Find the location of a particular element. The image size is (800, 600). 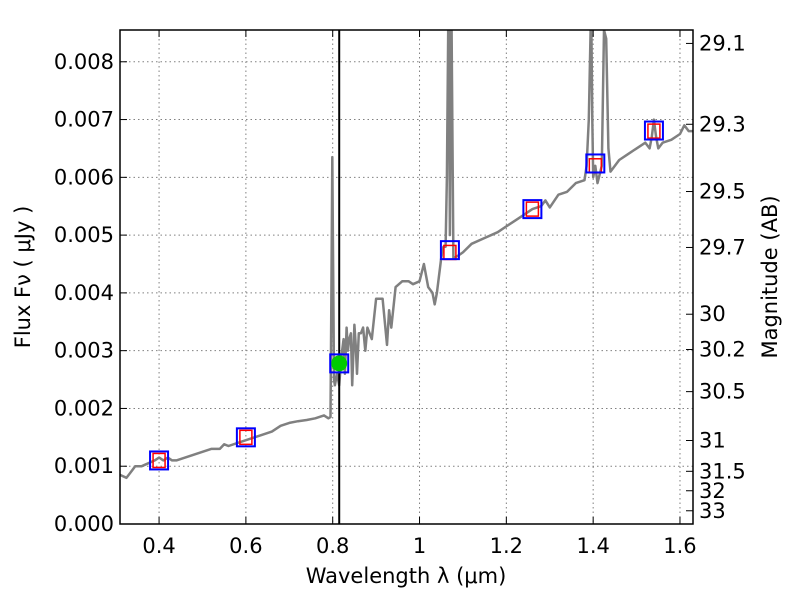

y2-tick-label: 29.3 is located at coordinates (722, 124).